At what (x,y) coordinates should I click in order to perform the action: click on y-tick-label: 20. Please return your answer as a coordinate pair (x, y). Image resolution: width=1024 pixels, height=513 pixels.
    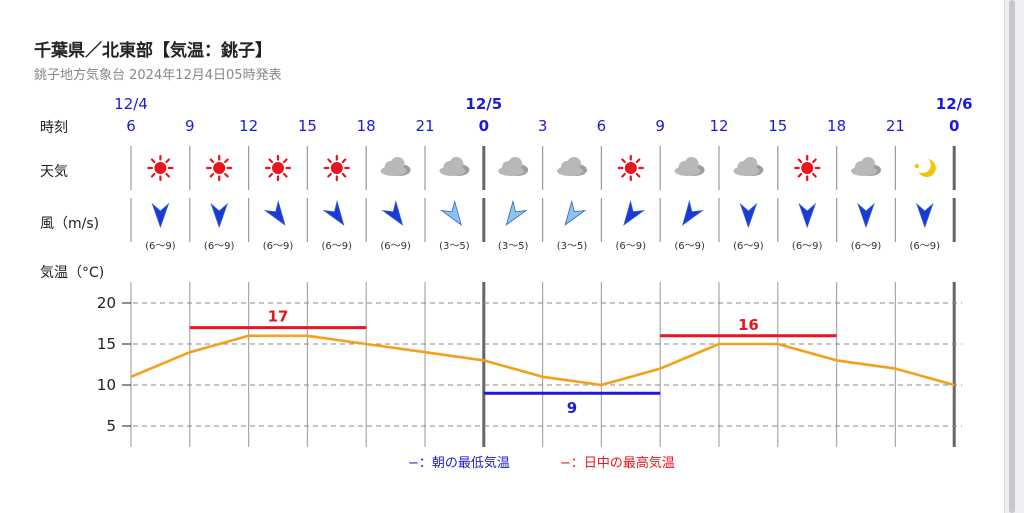
    Looking at the image, I should click on (106, 303).